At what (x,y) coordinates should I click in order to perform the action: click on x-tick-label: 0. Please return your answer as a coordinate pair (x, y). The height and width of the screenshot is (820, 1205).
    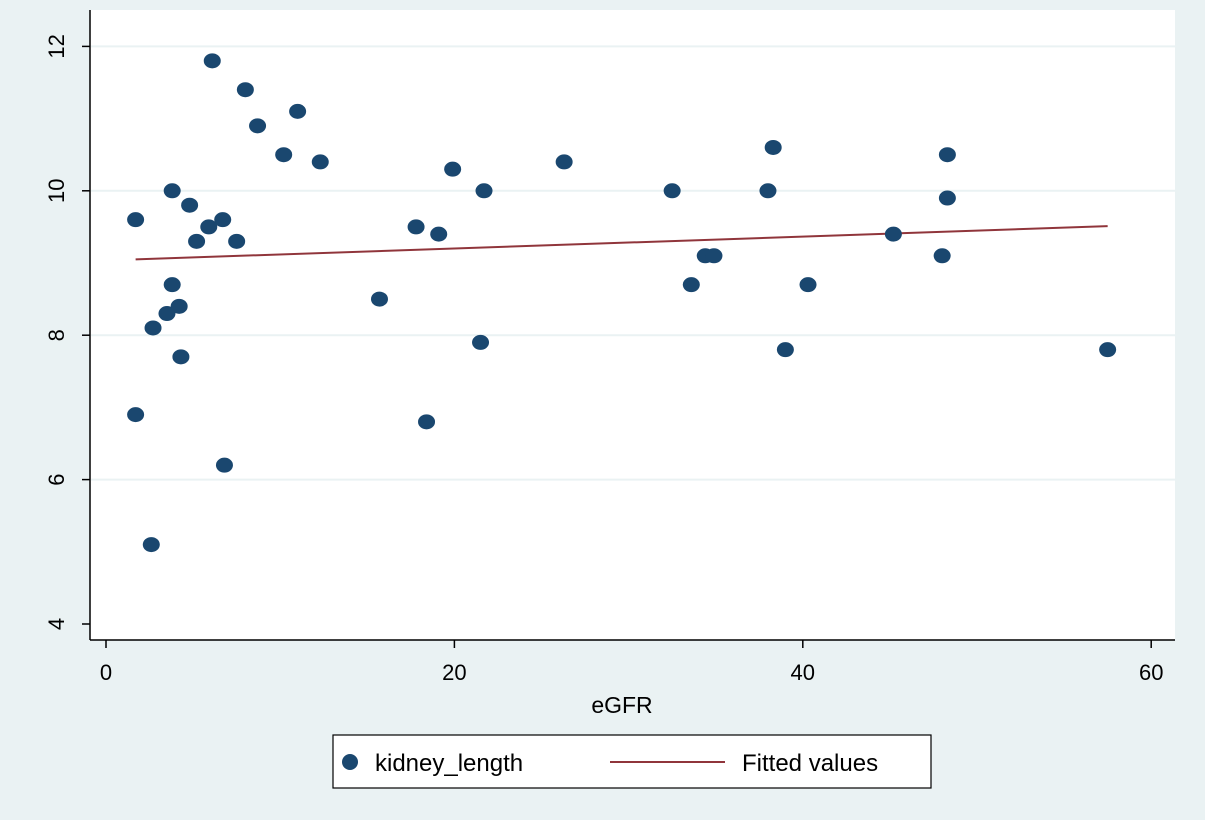
    Looking at the image, I should click on (106, 672).